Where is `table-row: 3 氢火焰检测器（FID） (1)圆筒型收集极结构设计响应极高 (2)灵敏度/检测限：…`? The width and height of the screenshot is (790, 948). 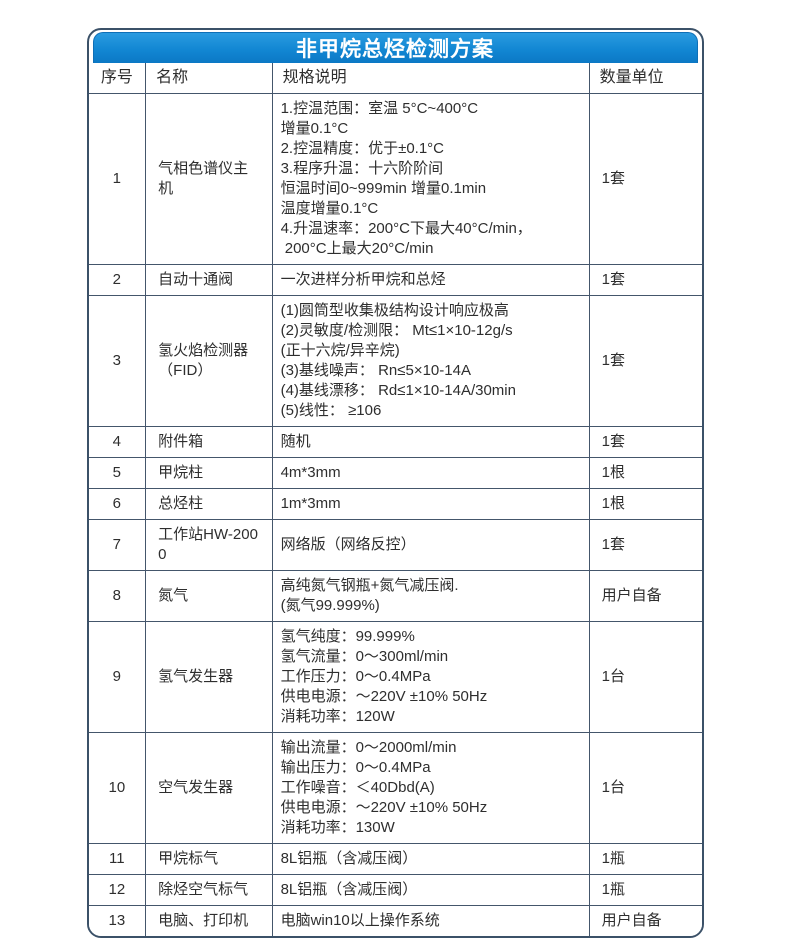 table-row: 3 氢火焰检测器（FID） (1)圆筒型收集极结构设计响应极高 (2)灵敏度/检测限：… is located at coordinates (395, 361).